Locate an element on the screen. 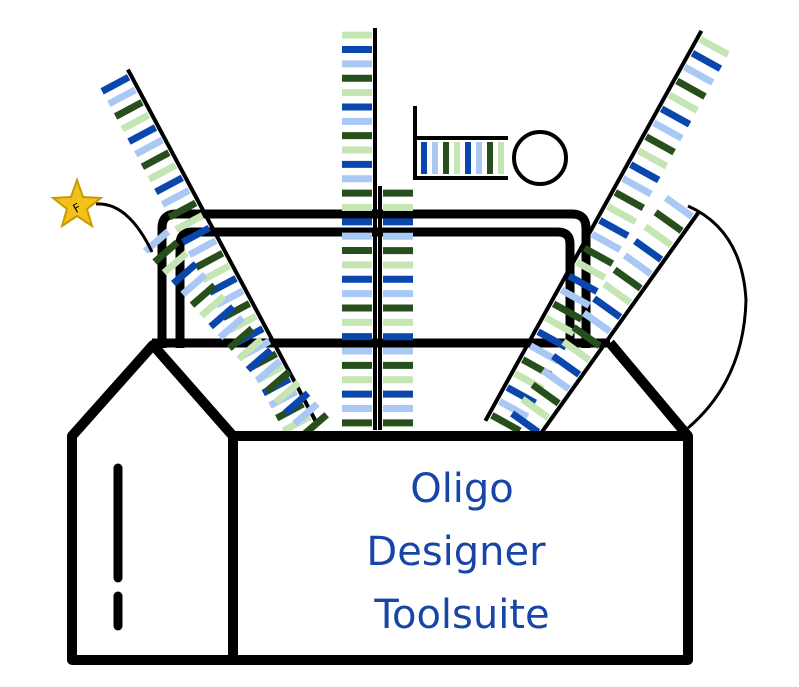  toolbox-side-panel is located at coordinates (152, 502).